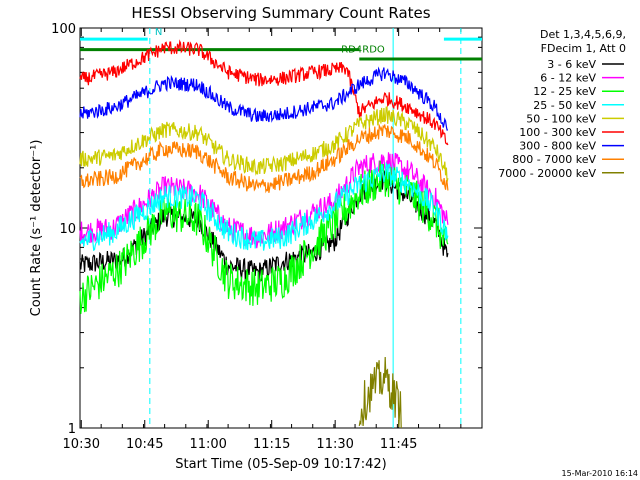 Image resolution: width=640 pixels, height=480 pixels. I want to click on x-axis-label: Start Time (05-Sep-09 10:17:42), so click(280, 464).